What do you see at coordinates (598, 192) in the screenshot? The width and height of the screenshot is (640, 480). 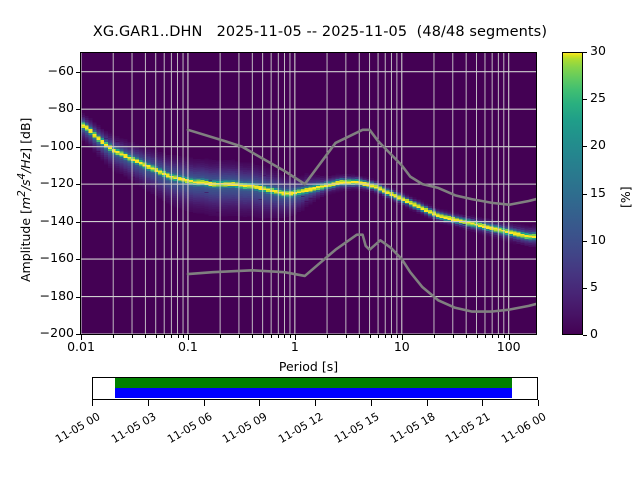 I see `colorbar-tick-label: 15` at bounding box center [598, 192].